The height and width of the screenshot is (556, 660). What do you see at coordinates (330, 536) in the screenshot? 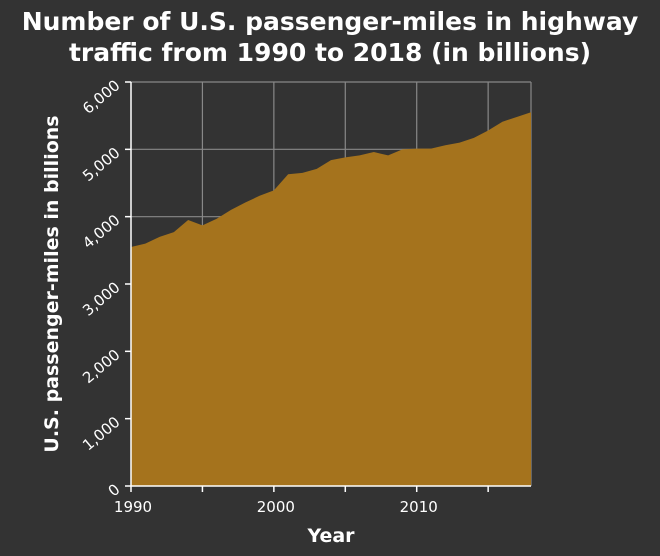
I see `x-axis-label: Year` at bounding box center [330, 536].